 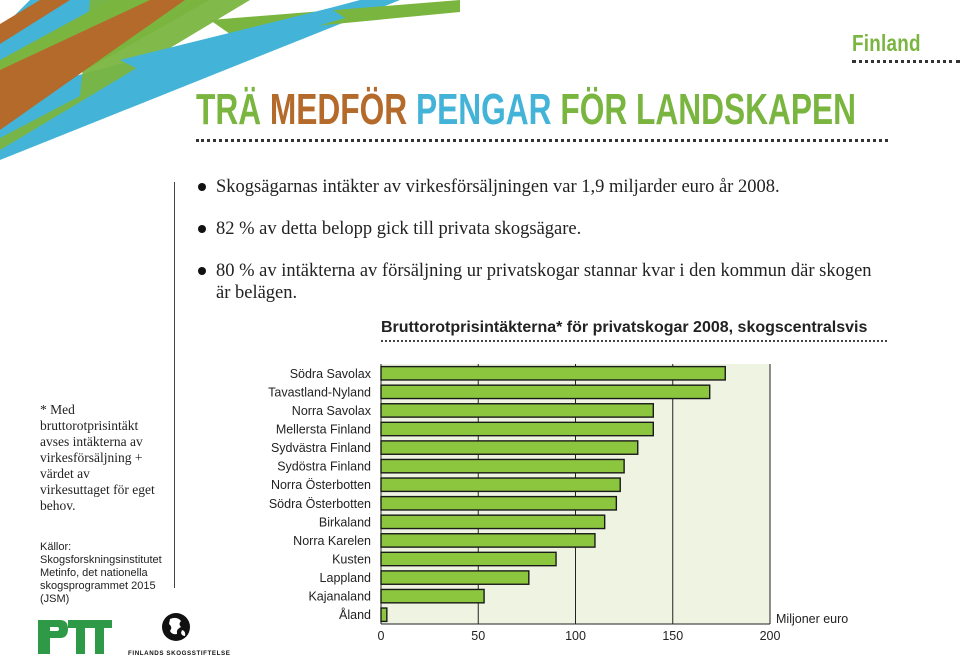 What do you see at coordinates (233, 109) in the screenshot?
I see `headline-word-1: TRÄ` at bounding box center [233, 109].